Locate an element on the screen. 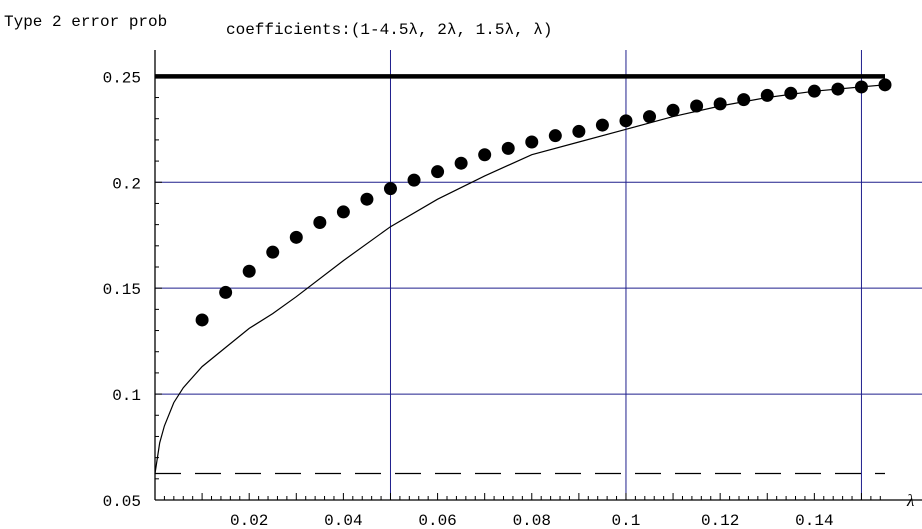 This screenshot has width=922, height=529. y-tick-label: 0.15 is located at coordinates (122, 290).